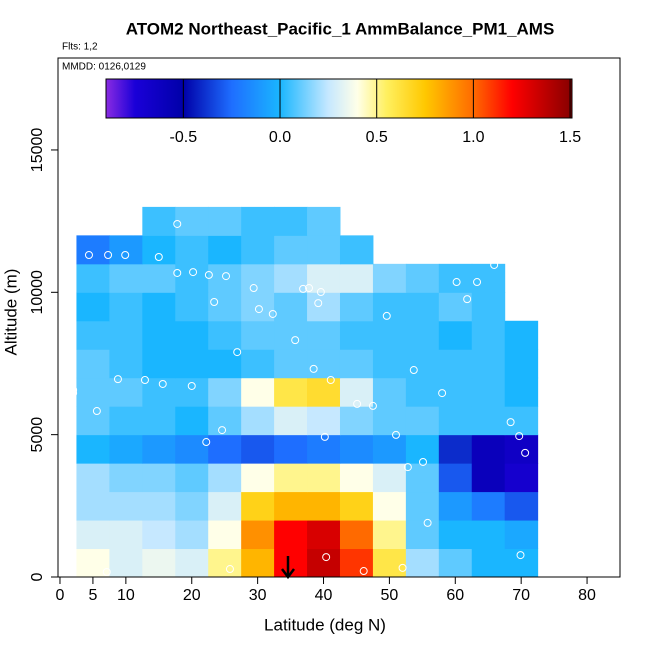 The image size is (650, 650). What do you see at coordinates (192, 595) in the screenshot?
I see `x-tick-label: 20` at bounding box center [192, 595].